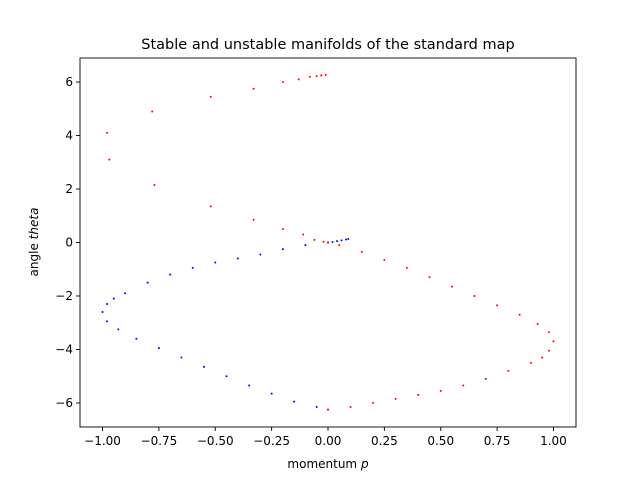 Image resolution: width=640 pixels, height=480 pixels. Describe the element at coordinates (34, 242) in the screenshot. I see `y-axis-label: angle theta` at that location.